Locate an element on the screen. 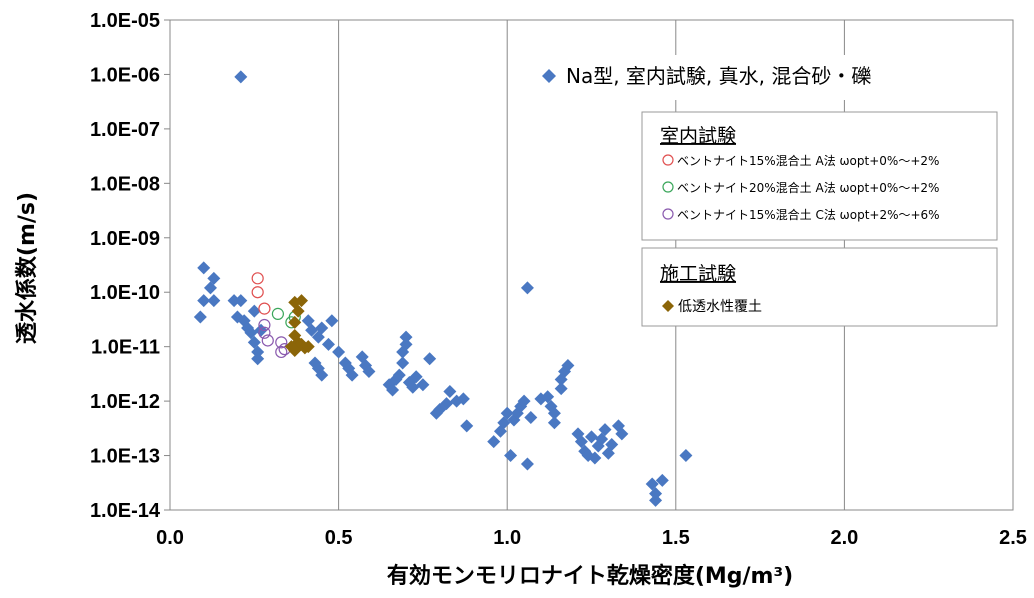  legend-item-4-label: 低透水性覆土 is located at coordinates (720, 307).